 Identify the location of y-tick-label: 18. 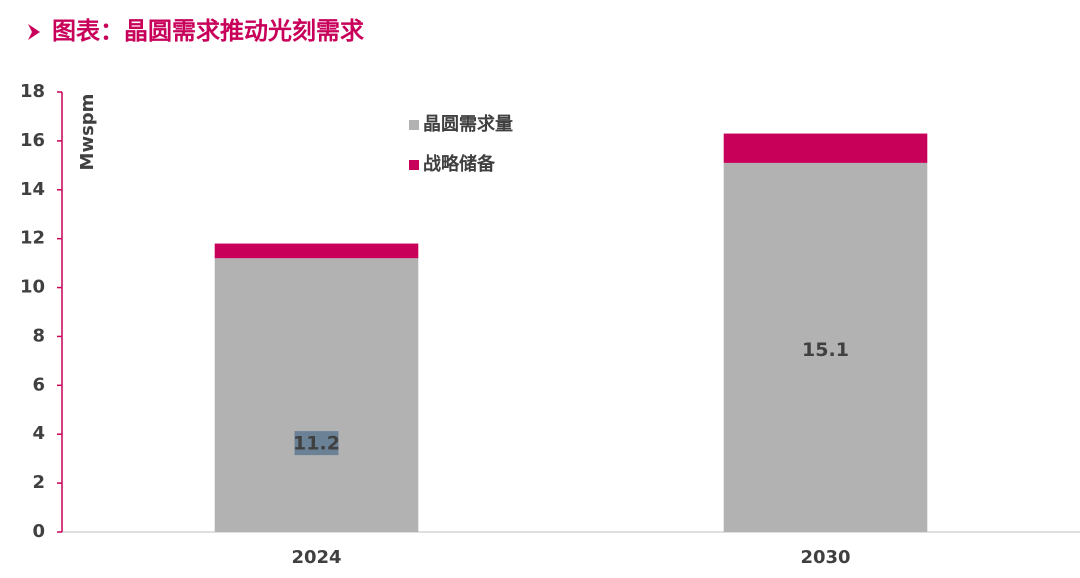
(32, 91).